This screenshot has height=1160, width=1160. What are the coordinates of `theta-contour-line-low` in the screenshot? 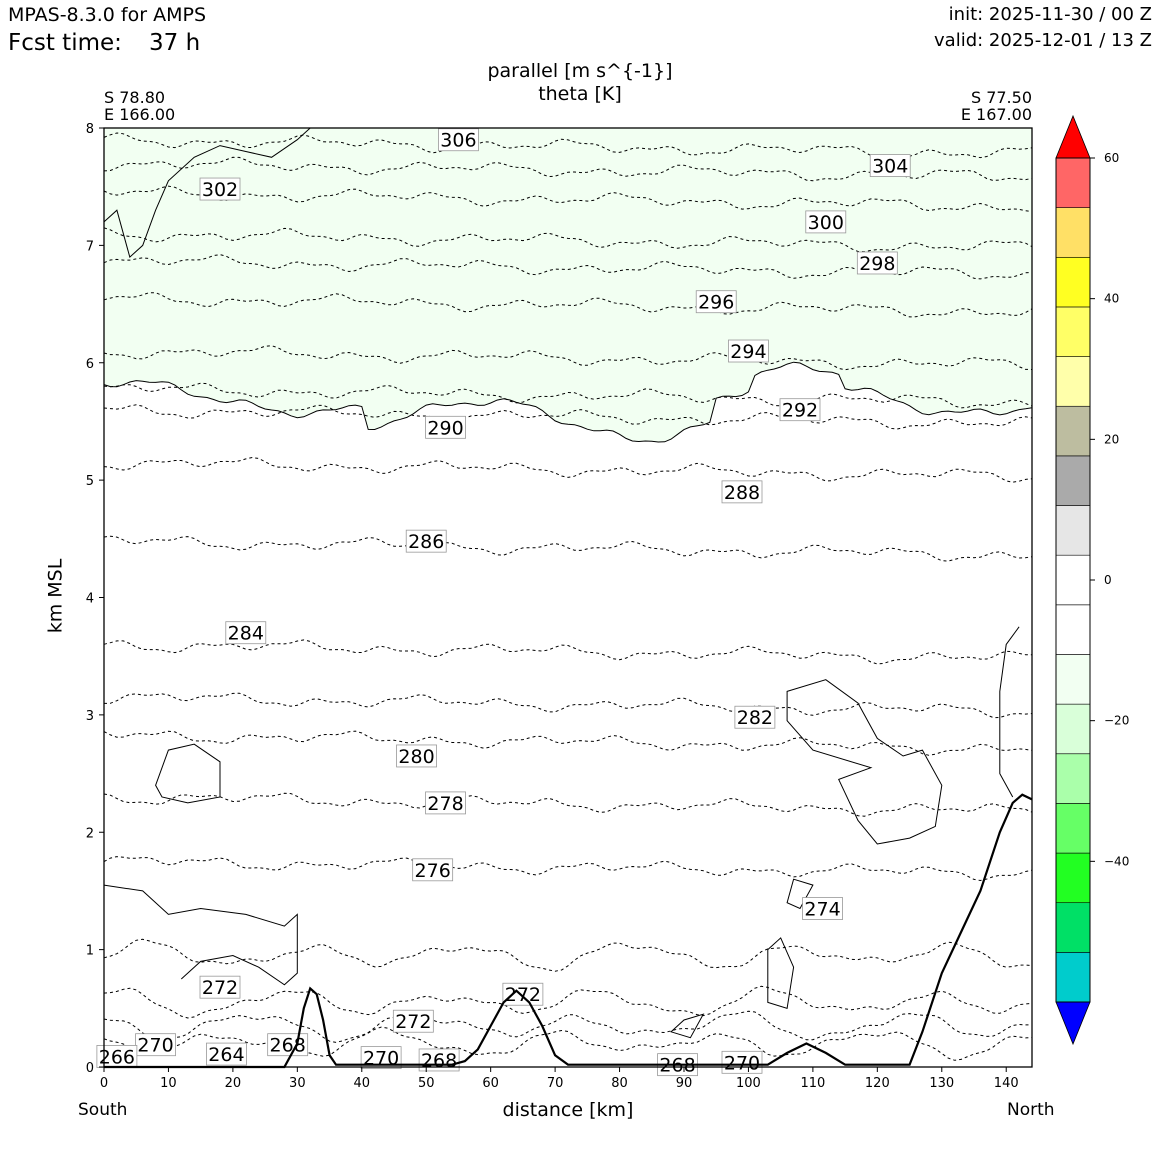 It's located at (568, 955).